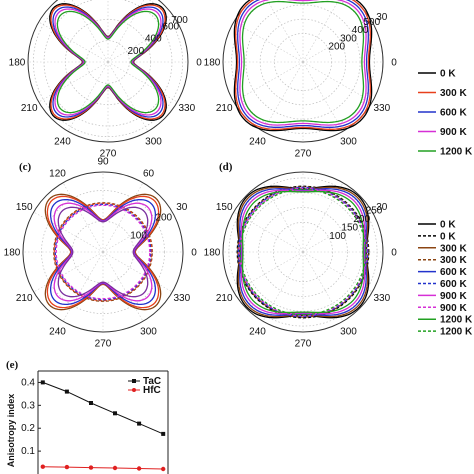  Describe the element at coordinates (11, 431) in the screenshot. I see `y-axis-label: Anisotropy index` at that location.